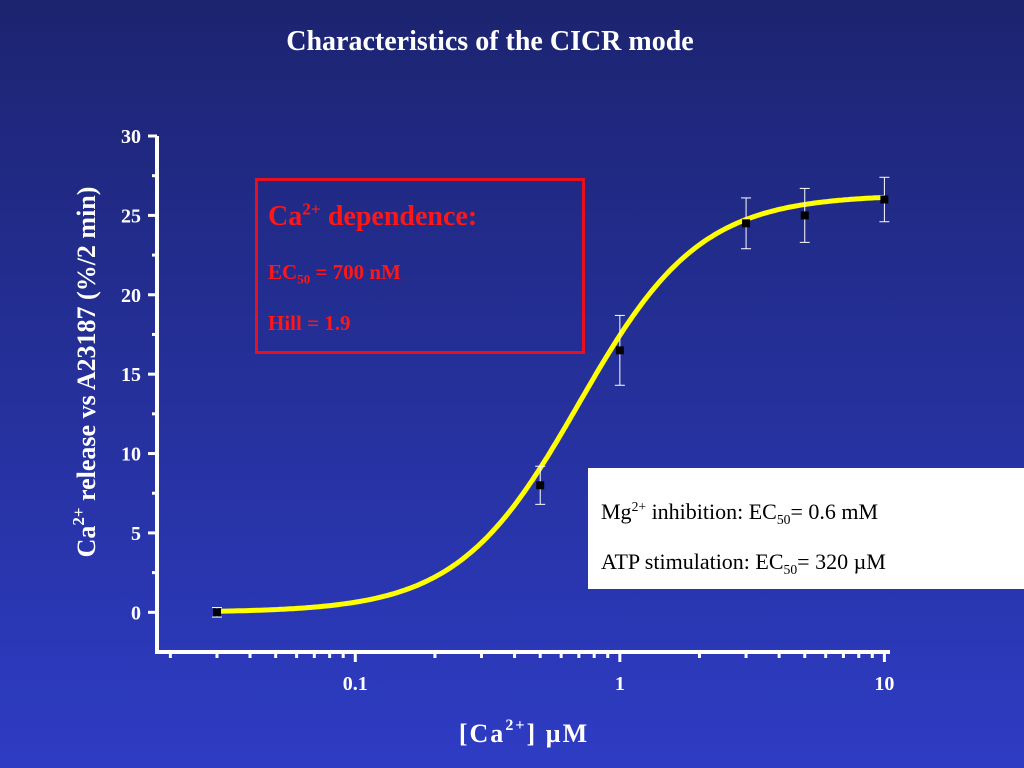  What do you see at coordinates (334, 273) in the screenshot?
I see `ec50-value: EC50 = 700 nM` at bounding box center [334, 273].